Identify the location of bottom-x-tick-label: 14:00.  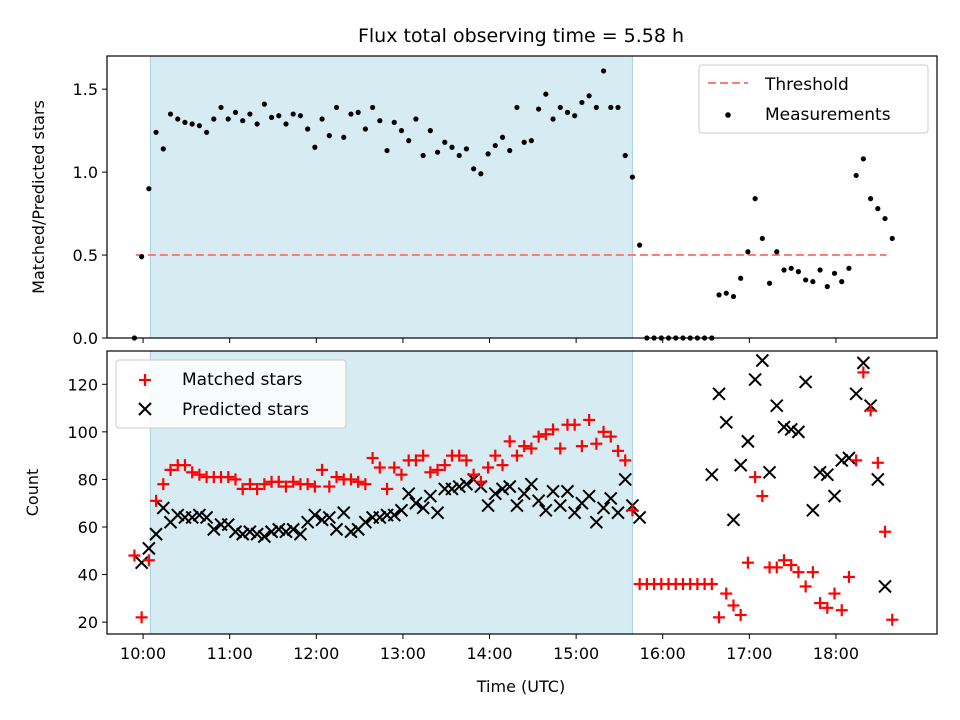
(489, 653).